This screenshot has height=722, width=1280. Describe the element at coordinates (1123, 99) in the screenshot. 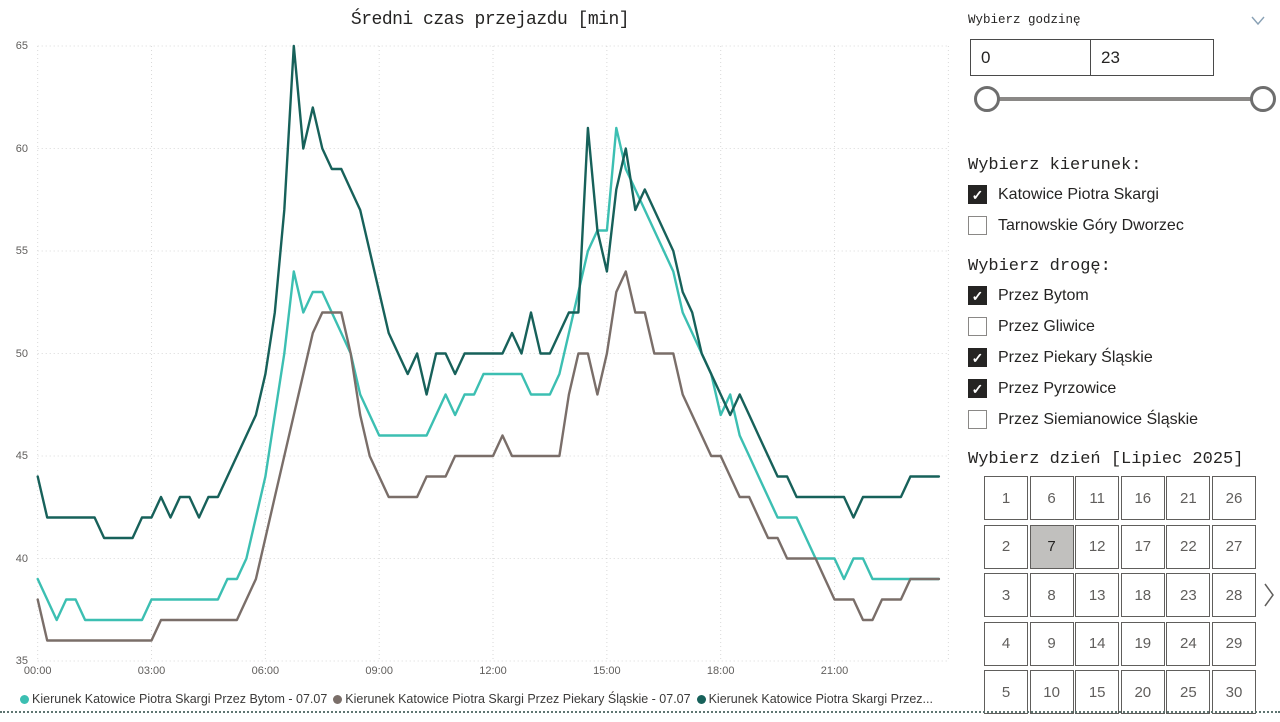

I see `hour-slider-track` at that location.